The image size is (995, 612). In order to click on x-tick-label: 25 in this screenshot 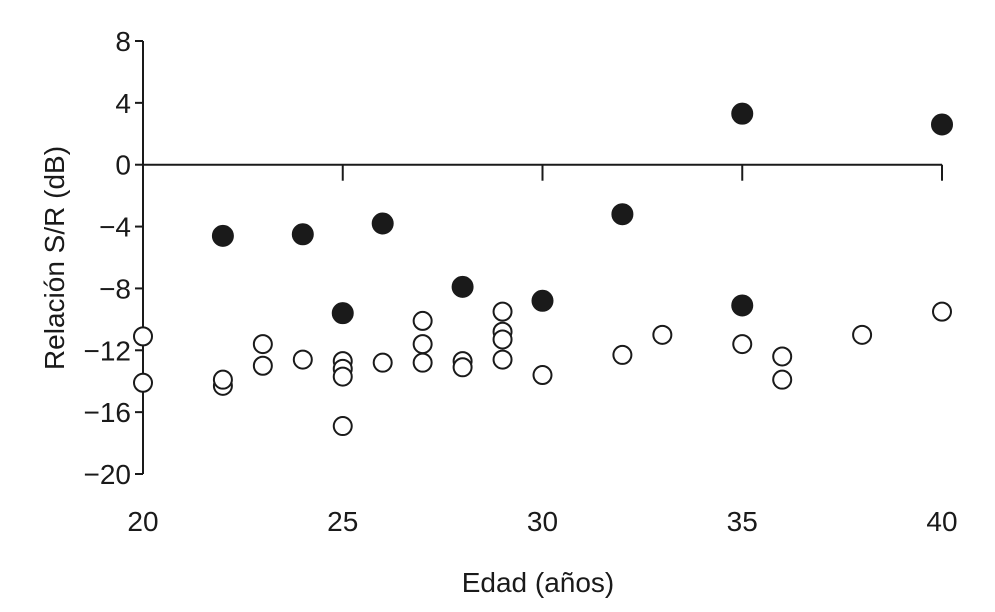, I will do `click(342, 521)`.